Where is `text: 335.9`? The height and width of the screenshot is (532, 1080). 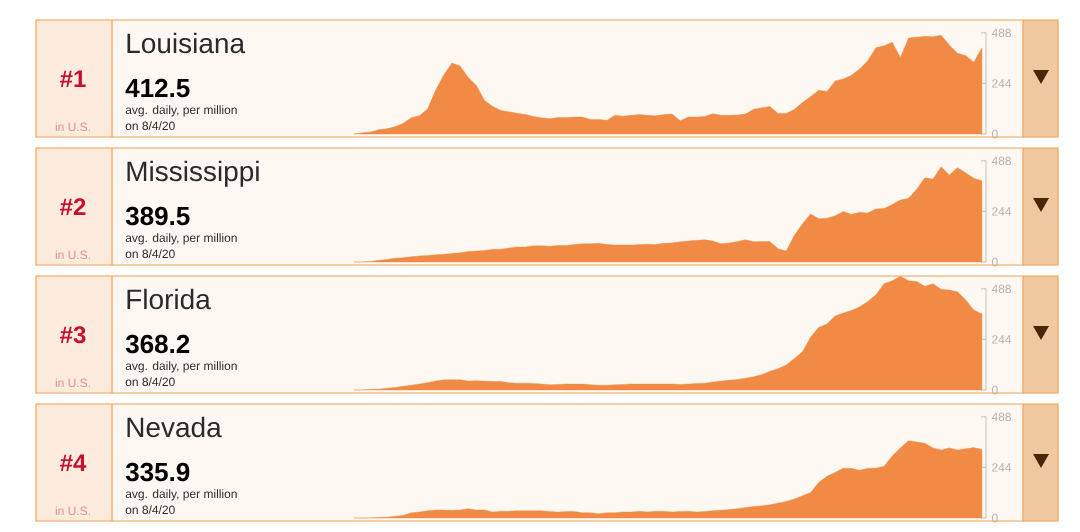 text: 335.9 is located at coordinates (157, 472).